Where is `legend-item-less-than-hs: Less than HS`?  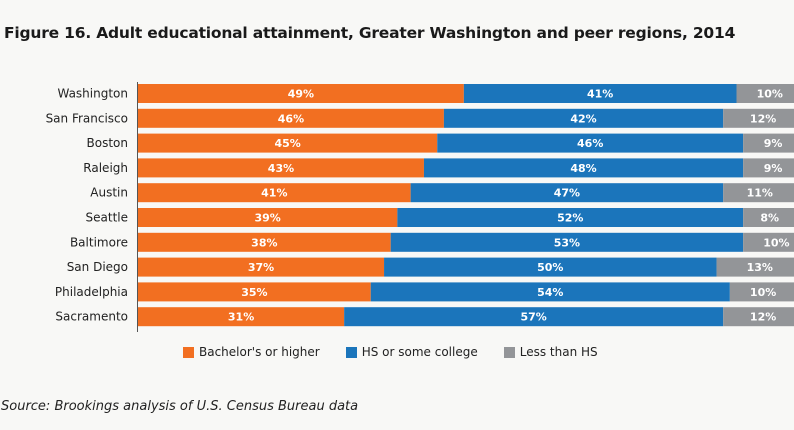
legend-item-less-than-hs: Less than HS is located at coordinates (550, 352).